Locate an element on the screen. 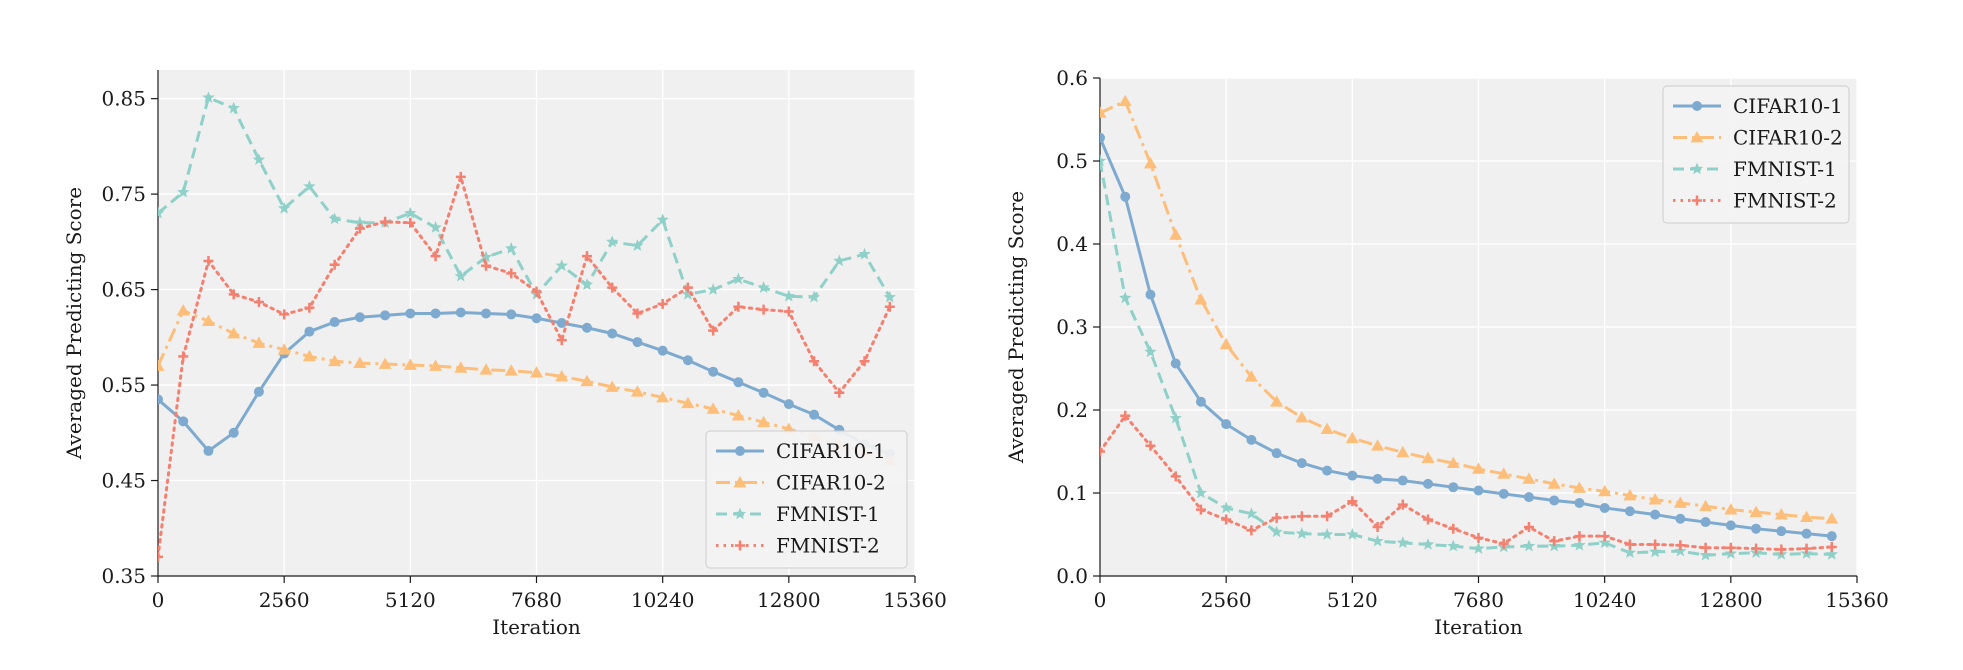  y-tick-label: 0.35 is located at coordinates (123, 576).